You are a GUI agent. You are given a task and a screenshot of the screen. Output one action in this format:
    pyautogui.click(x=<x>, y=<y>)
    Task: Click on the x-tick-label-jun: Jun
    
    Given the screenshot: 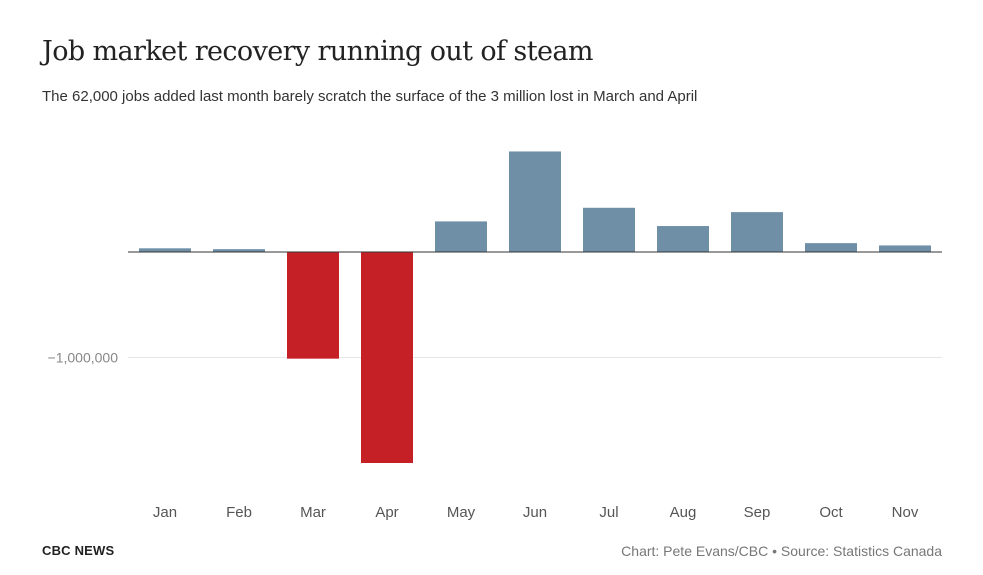 What is the action you would take?
    pyautogui.click(x=535, y=512)
    